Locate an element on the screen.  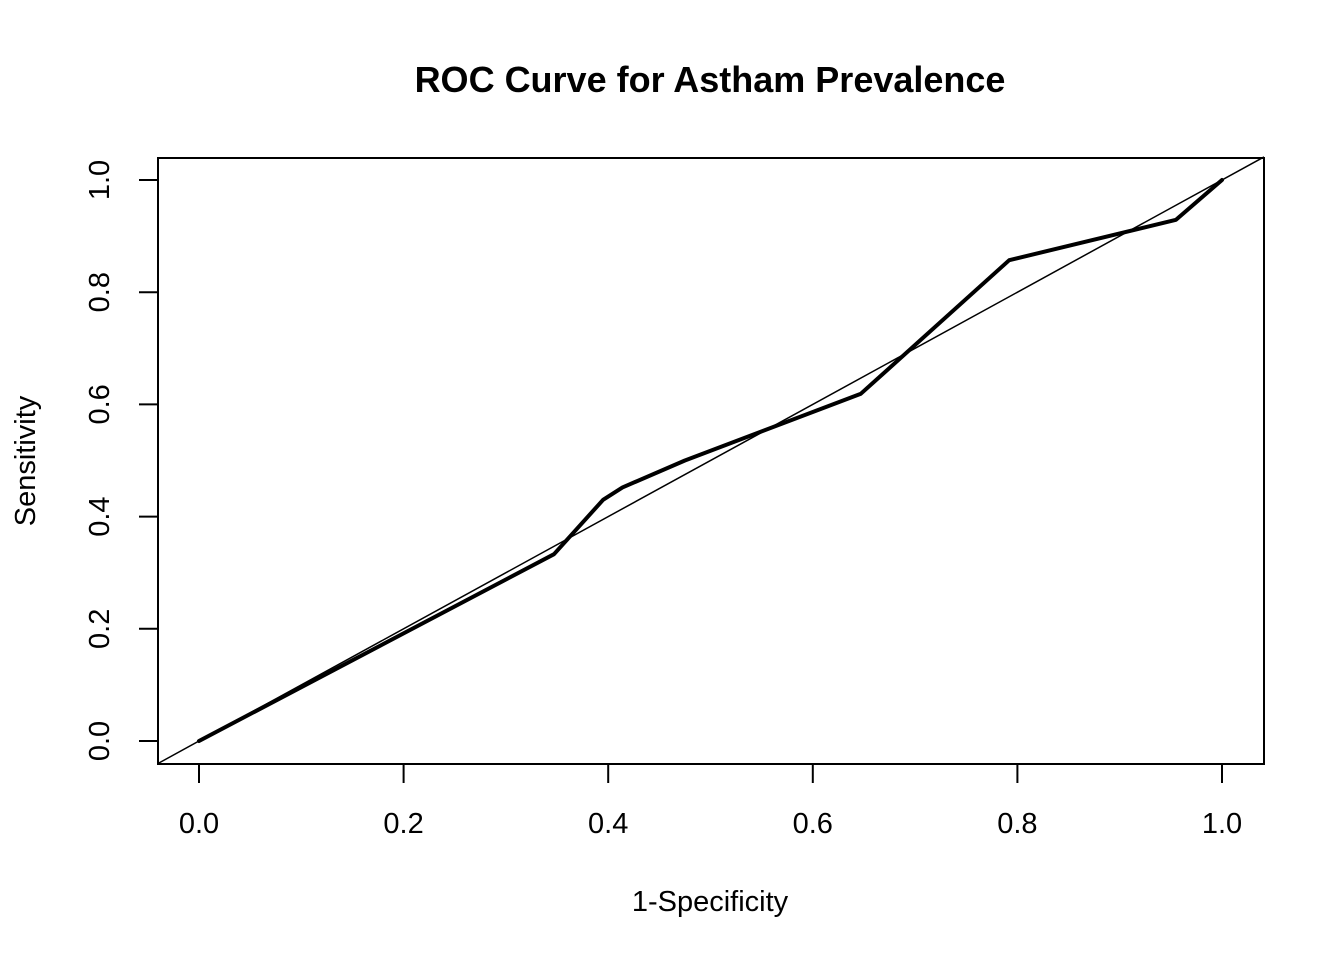
y-axis-label: Sensitivity is located at coordinates (26, 460).